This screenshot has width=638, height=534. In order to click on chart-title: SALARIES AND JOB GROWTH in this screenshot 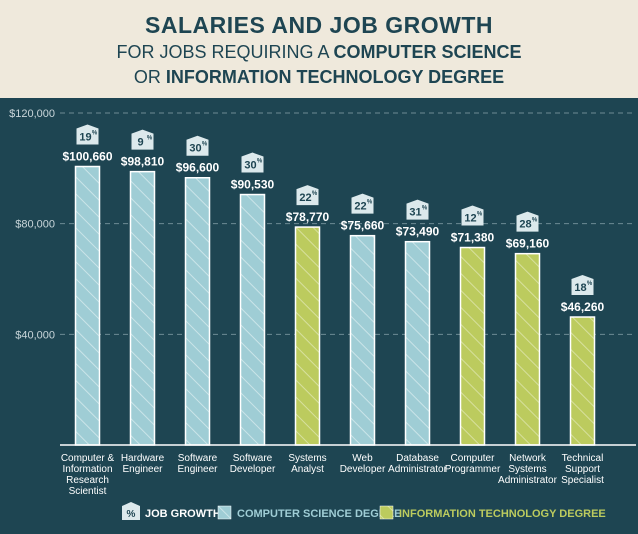, I will do `click(319, 25)`.